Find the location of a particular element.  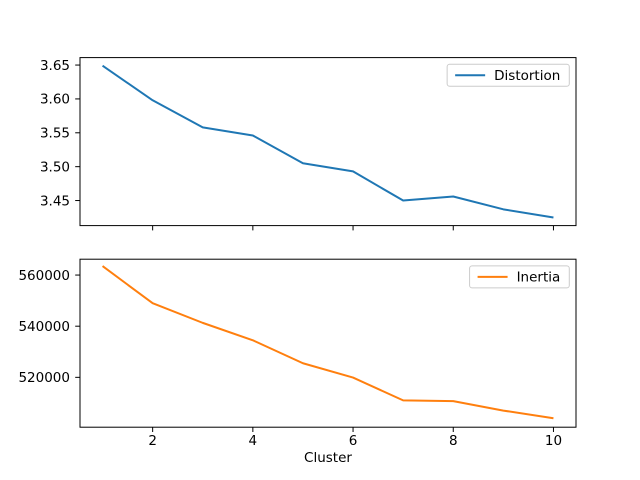

y-tick-label: 3.50 is located at coordinates (55, 167).